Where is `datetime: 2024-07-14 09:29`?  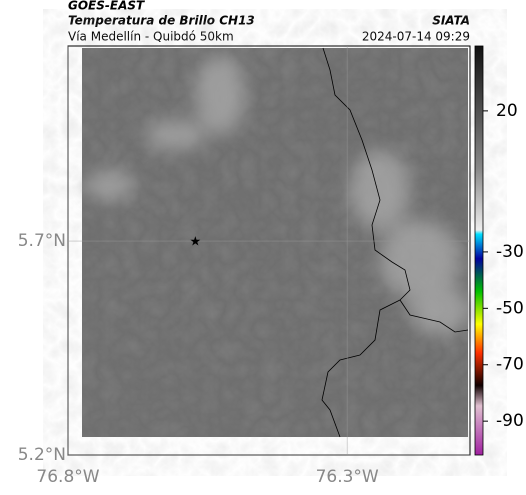
datetime: 2024-07-14 09:29 is located at coordinates (416, 37).